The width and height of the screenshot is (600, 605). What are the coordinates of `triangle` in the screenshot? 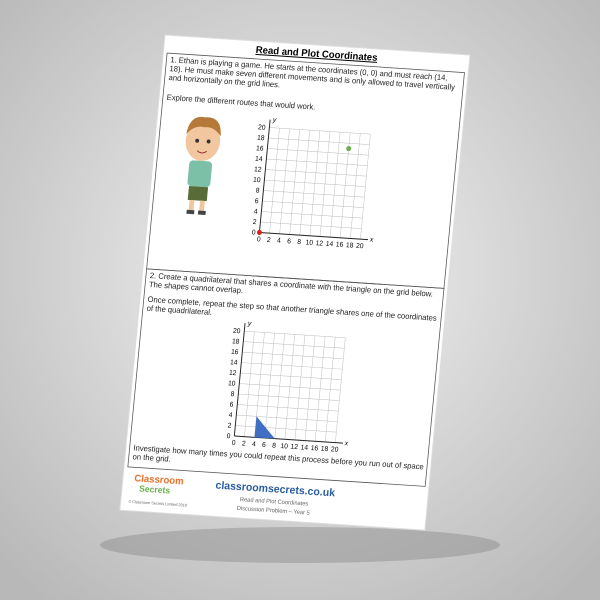 It's located at (264, 427).